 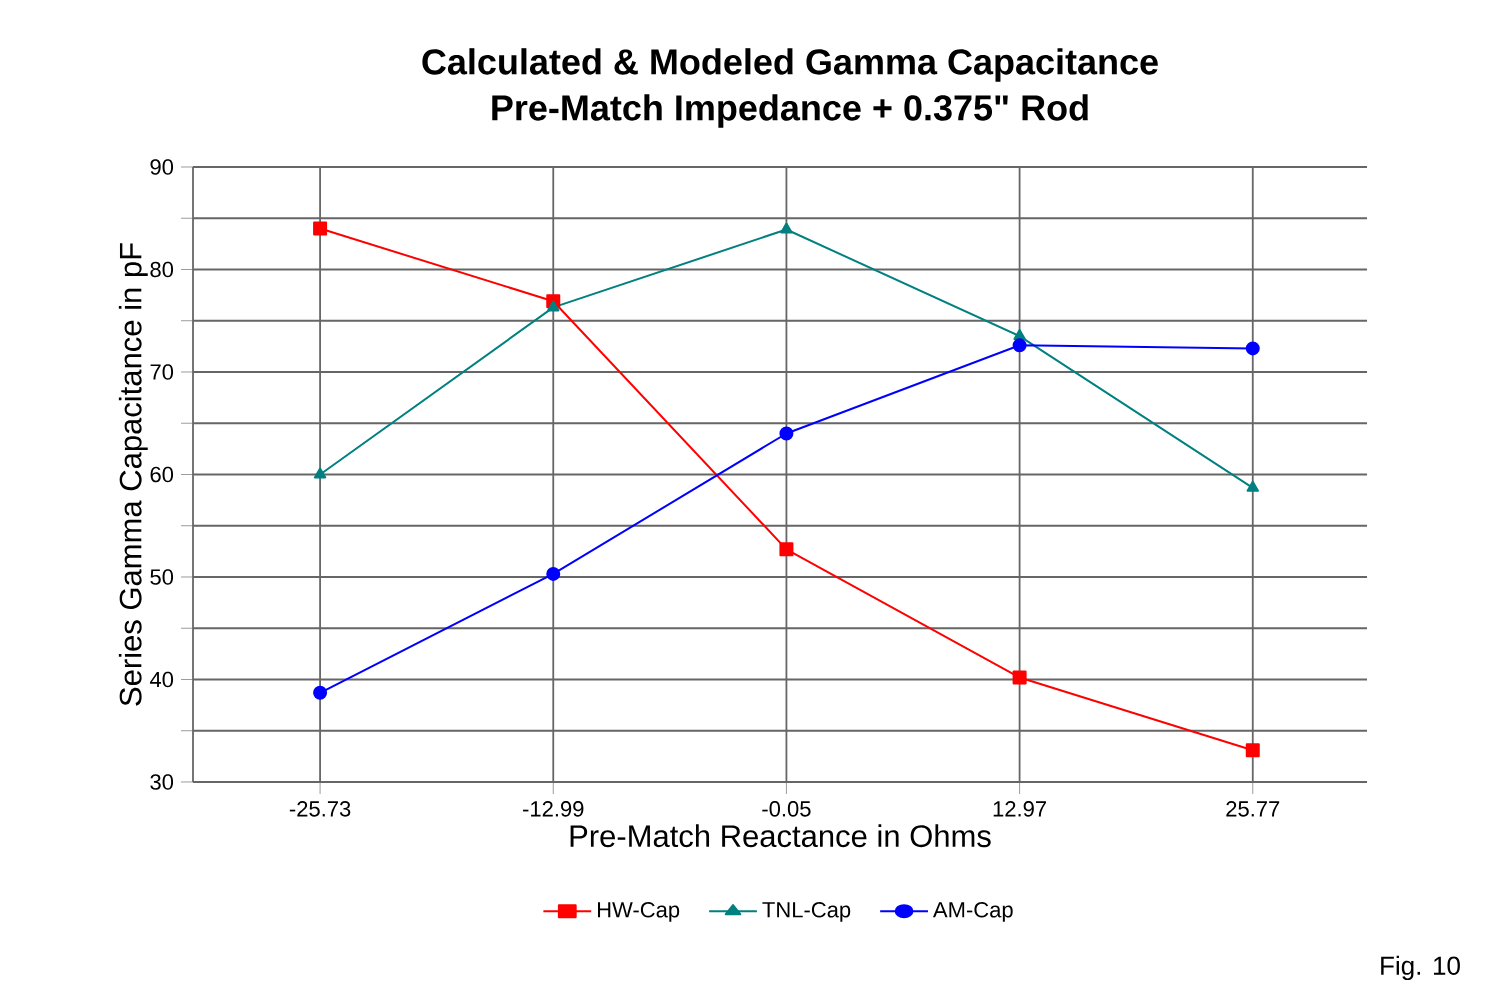 What do you see at coordinates (320, 809) in the screenshot?
I see `x-tick-label: -25.73` at bounding box center [320, 809].